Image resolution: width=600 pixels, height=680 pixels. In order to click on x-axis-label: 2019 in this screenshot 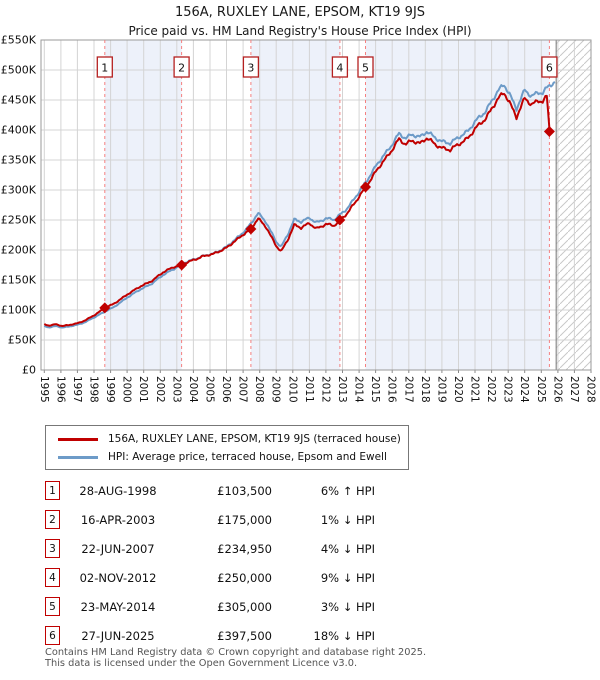, I will do `click(441, 389)`.